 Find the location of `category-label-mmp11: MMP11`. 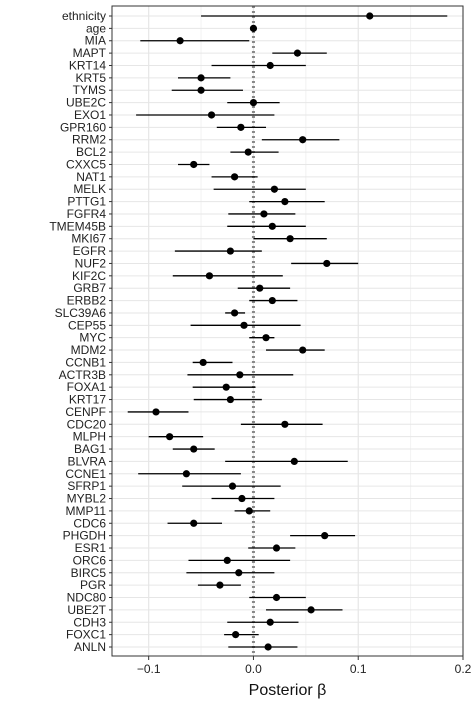

category-label-mmp11: MMP11 is located at coordinates (86, 511).